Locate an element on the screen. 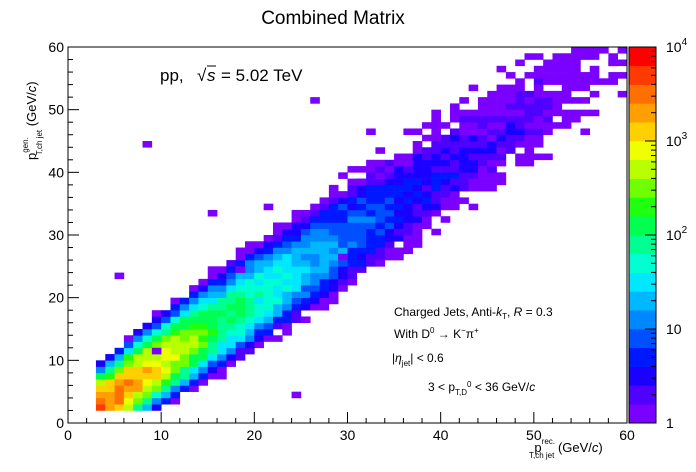 The width and height of the screenshot is (696, 472). y-tick-label: 40 is located at coordinates (56, 172).